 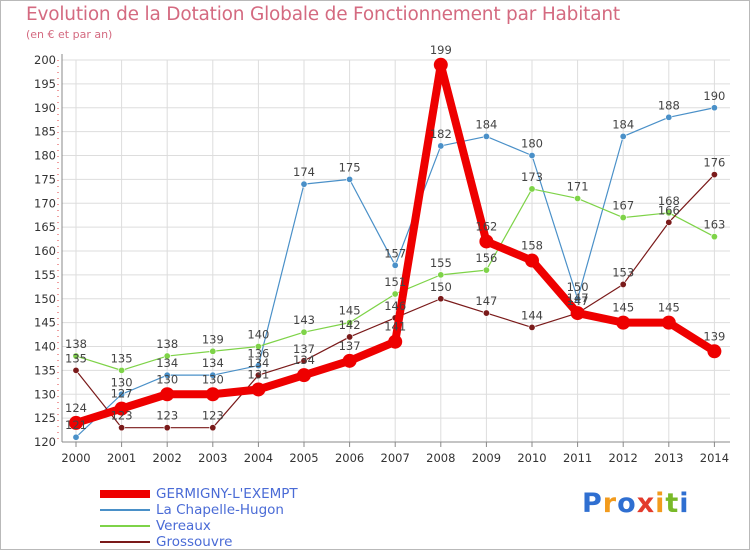 What do you see at coordinates (45, 370) in the screenshot?
I see `y-tick-label: 135` at bounding box center [45, 370].